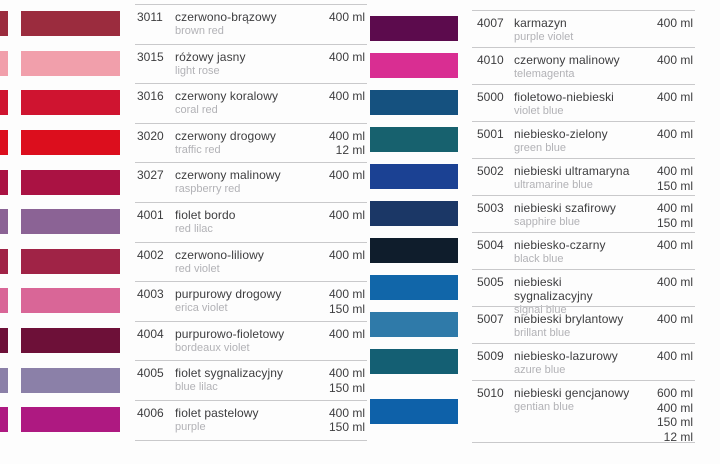 The width and height of the screenshot is (720, 464). I want to click on color-name-pl: niebieski ultramaryna, so click(572, 171).